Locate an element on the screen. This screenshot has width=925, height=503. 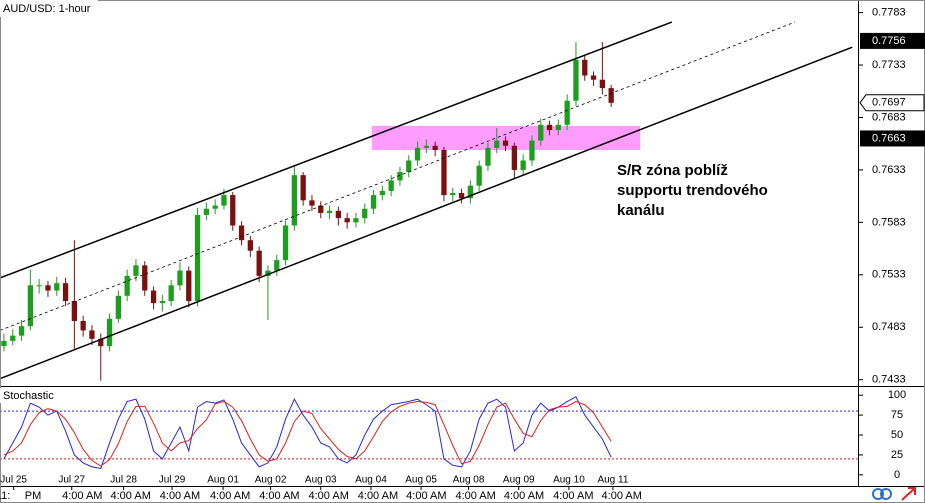
y-tick-label: 0.7783 is located at coordinates (889, 12).